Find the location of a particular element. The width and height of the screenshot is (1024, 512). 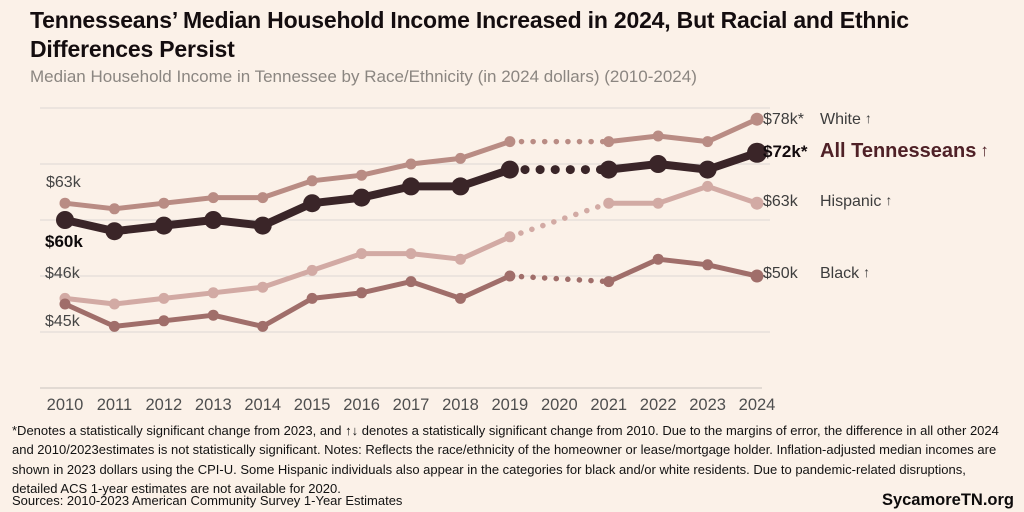

point-white-2024 is located at coordinates (757, 119).